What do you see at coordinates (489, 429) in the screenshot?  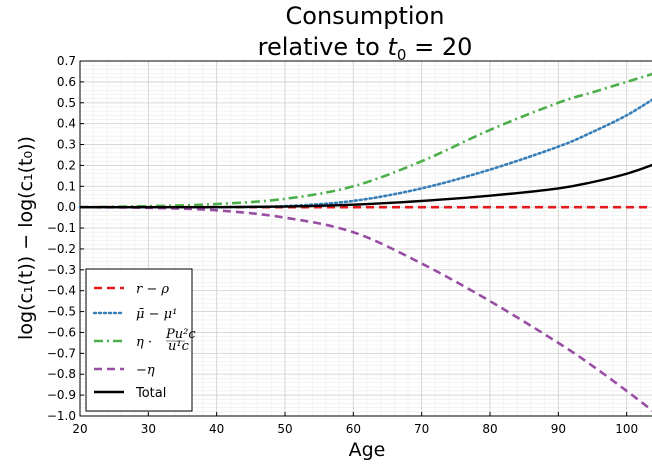 I see `x-tick-label: 80` at bounding box center [489, 429].